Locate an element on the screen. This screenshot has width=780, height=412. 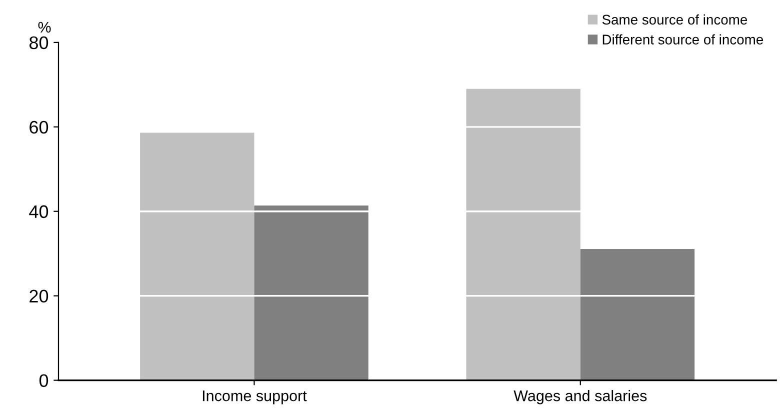
legend-label: Different source of income is located at coordinates (682, 39).